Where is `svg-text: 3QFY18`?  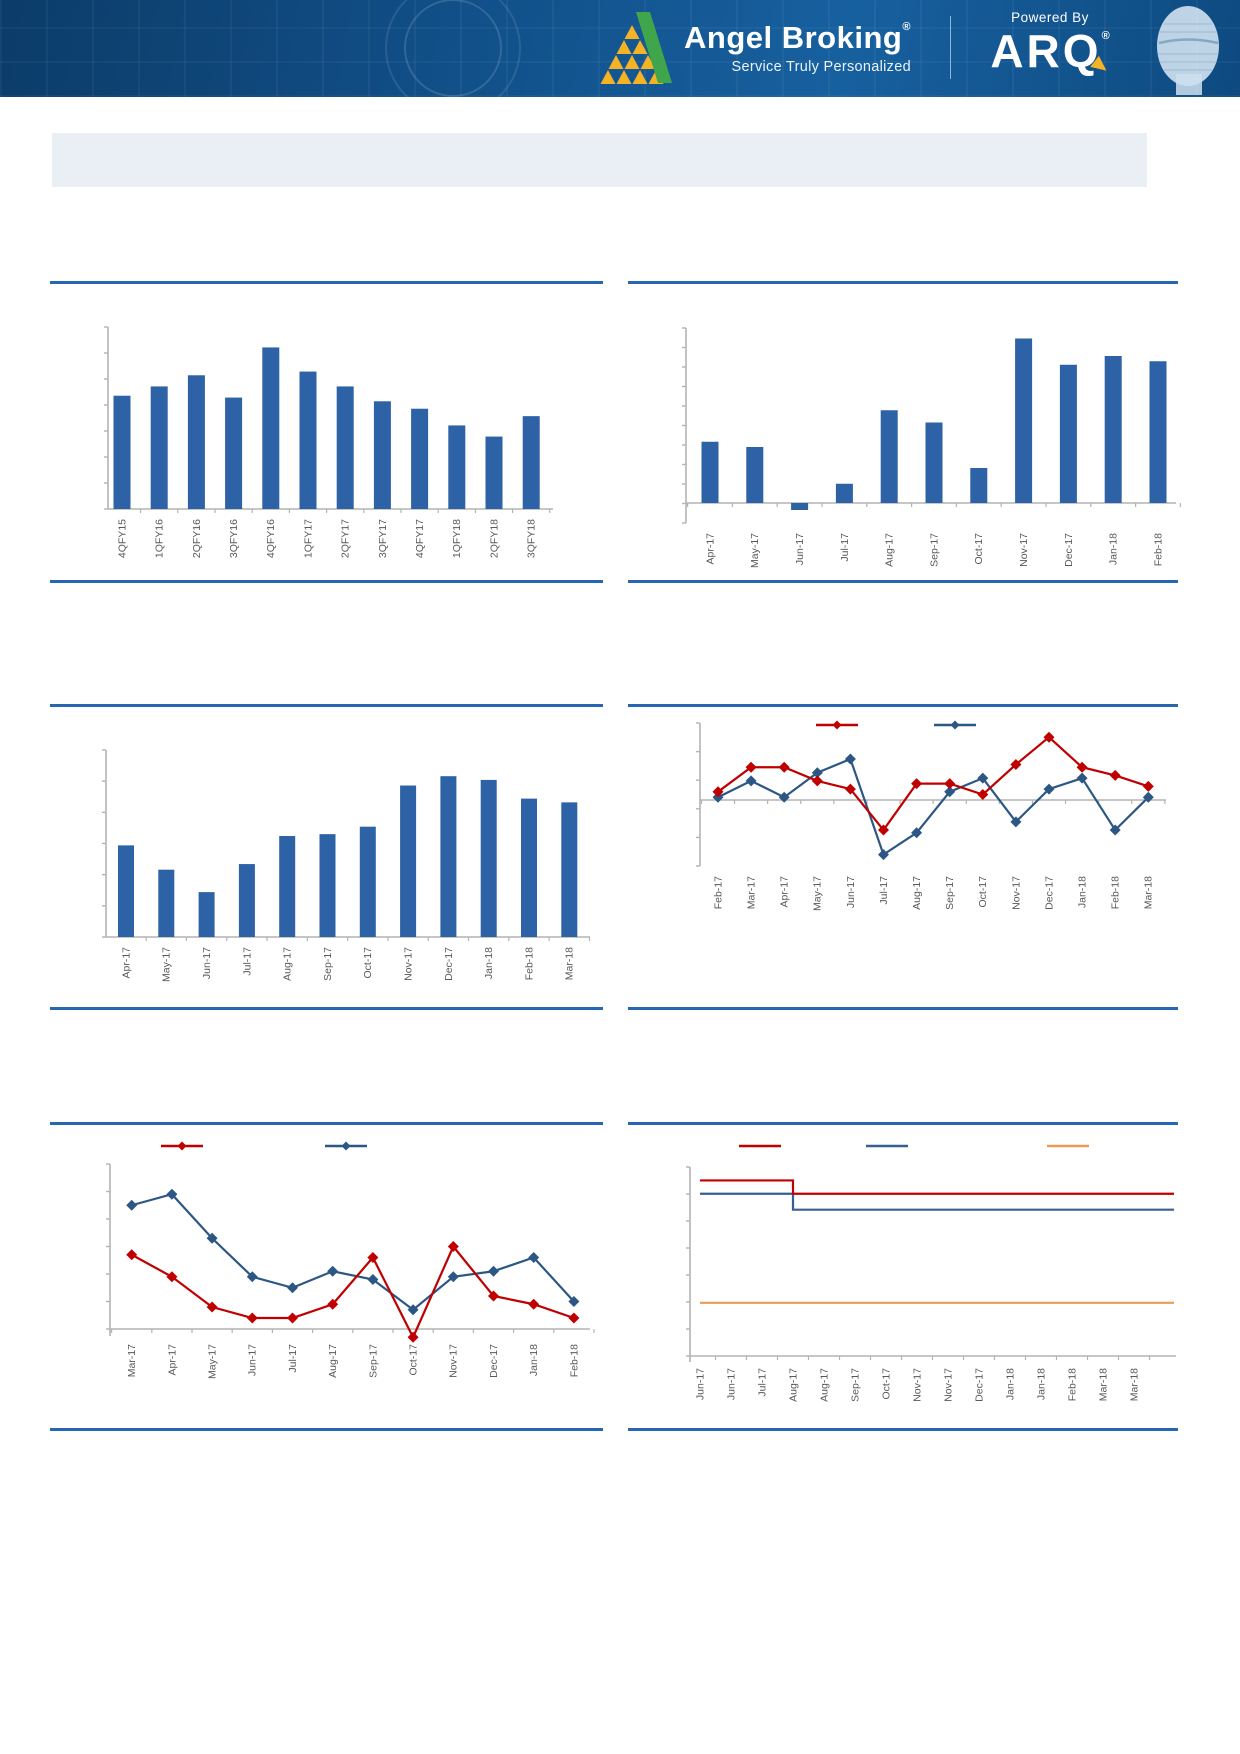 svg-text: 3QFY18 is located at coordinates (532, 538).